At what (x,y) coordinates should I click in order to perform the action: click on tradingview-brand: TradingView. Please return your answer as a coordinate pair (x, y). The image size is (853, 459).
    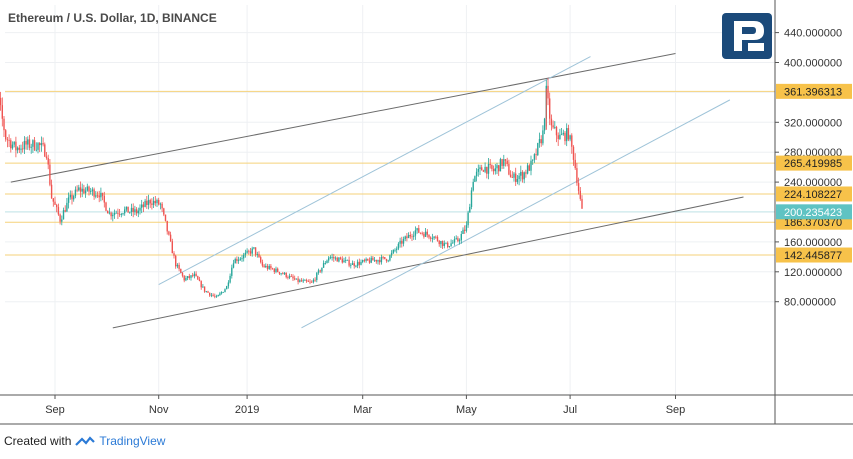
    Looking at the image, I should click on (132, 441).